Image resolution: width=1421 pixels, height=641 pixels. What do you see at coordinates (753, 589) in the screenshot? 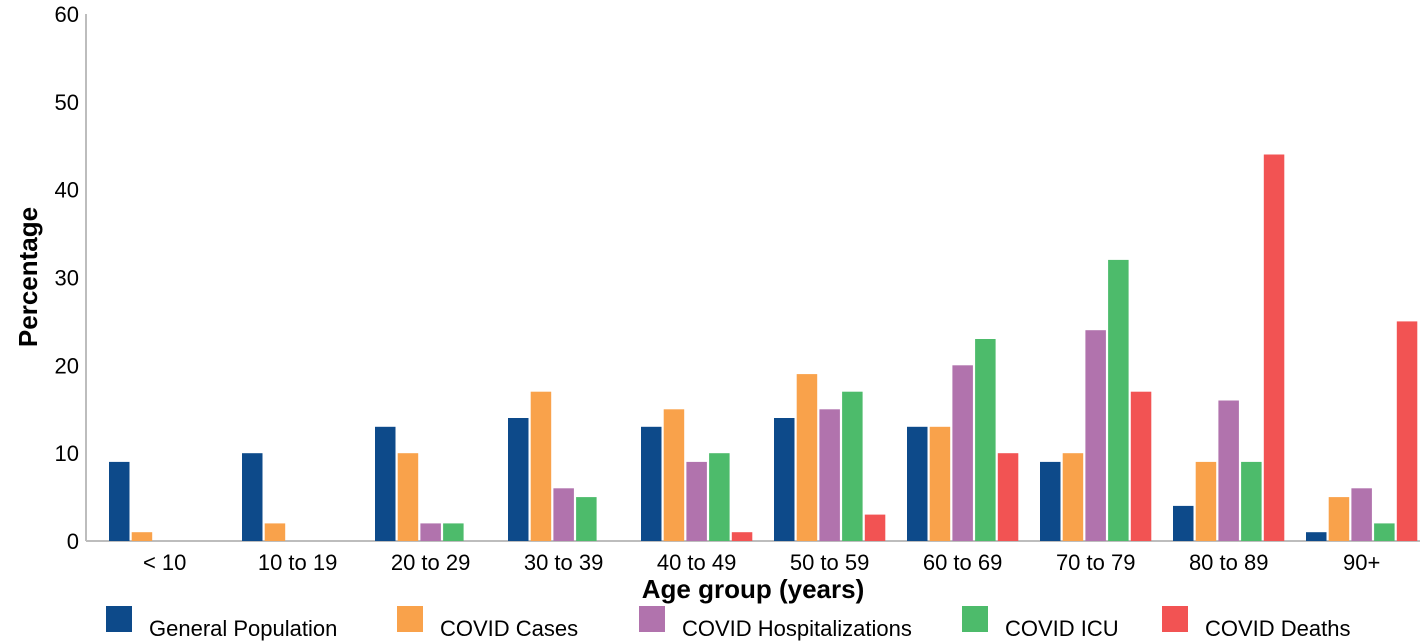
I see `x-axis-title: Age group (years)` at bounding box center [753, 589].